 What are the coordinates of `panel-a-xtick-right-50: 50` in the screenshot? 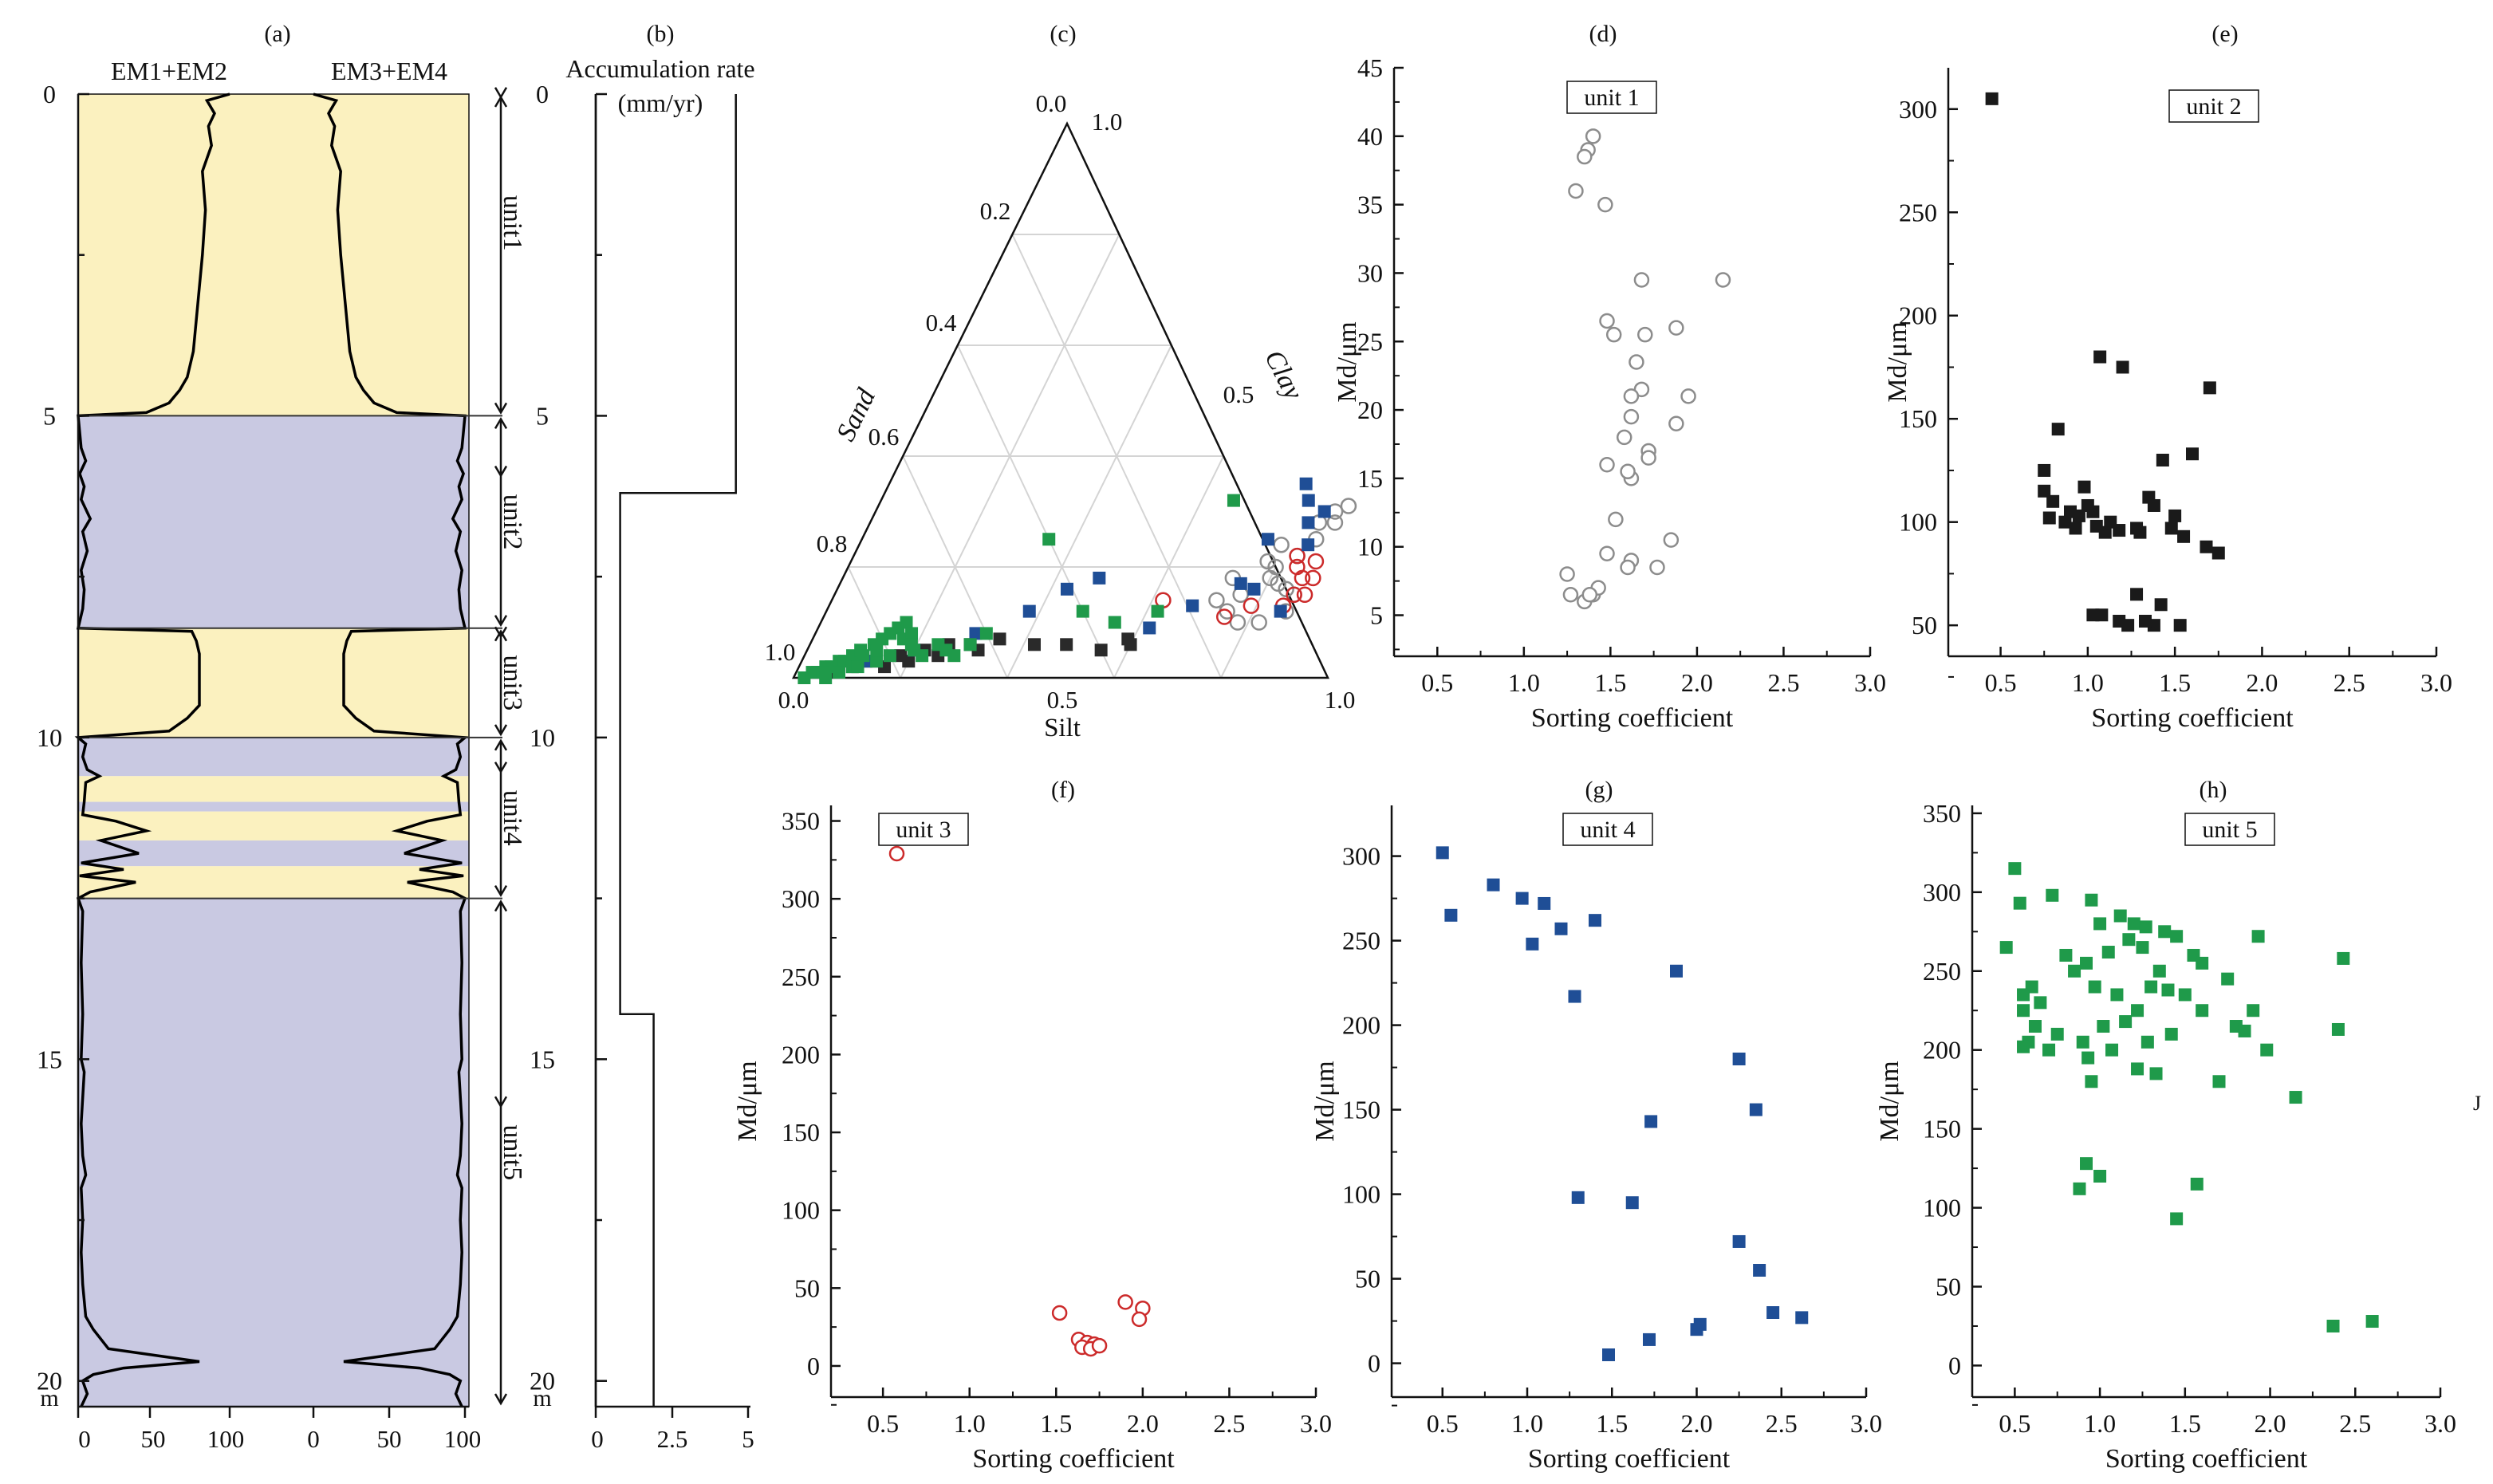 It's located at (389, 1439).